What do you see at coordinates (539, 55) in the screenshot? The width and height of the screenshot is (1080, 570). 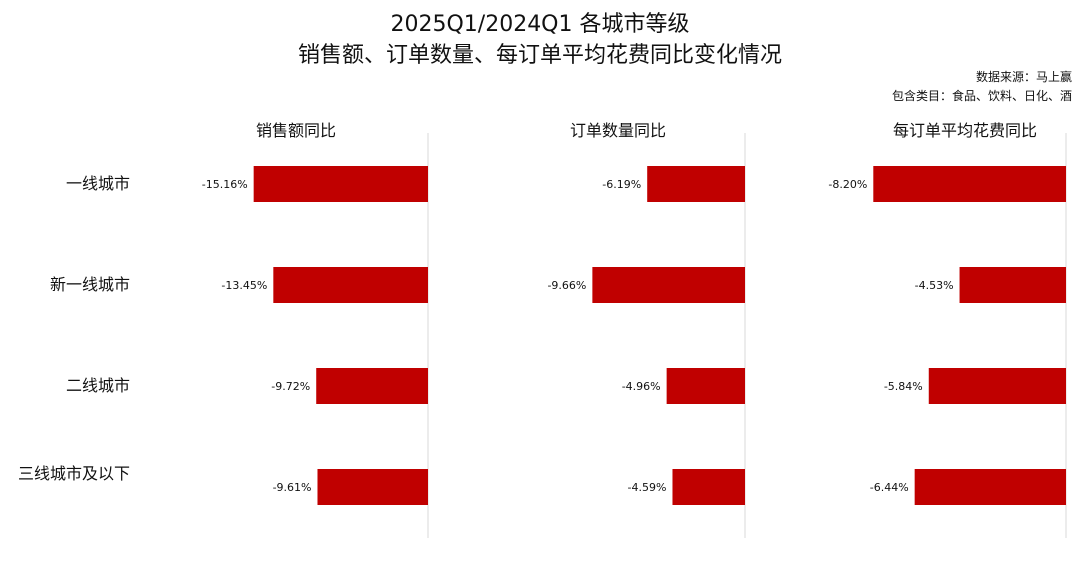 I see `chart-title-line2: 销售额、订单数量、每订单平均花费同比变化情况` at bounding box center [539, 55].